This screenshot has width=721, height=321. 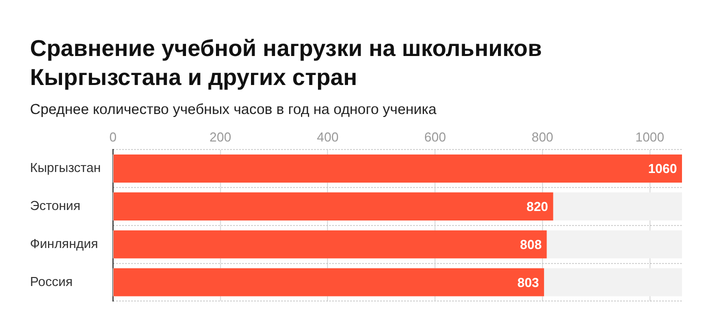 I want to click on y-tick-label: Кыргызстан, so click(x=65, y=168).